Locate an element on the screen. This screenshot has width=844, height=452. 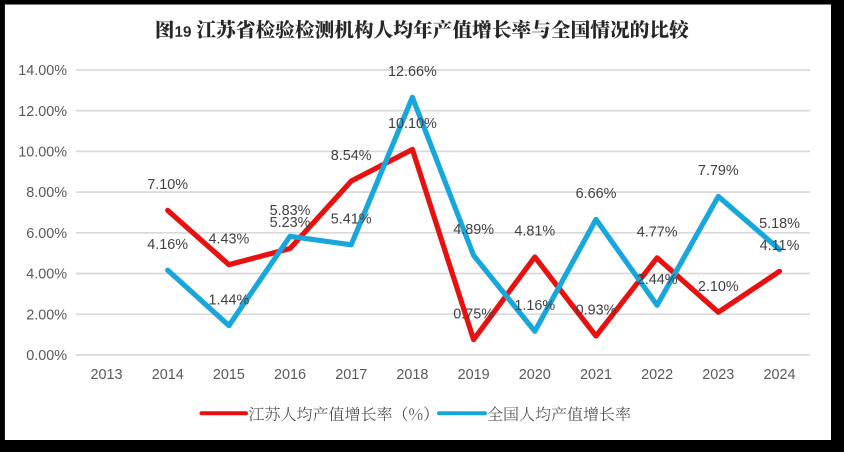
svg-text: 0.75% is located at coordinates (473, 314).